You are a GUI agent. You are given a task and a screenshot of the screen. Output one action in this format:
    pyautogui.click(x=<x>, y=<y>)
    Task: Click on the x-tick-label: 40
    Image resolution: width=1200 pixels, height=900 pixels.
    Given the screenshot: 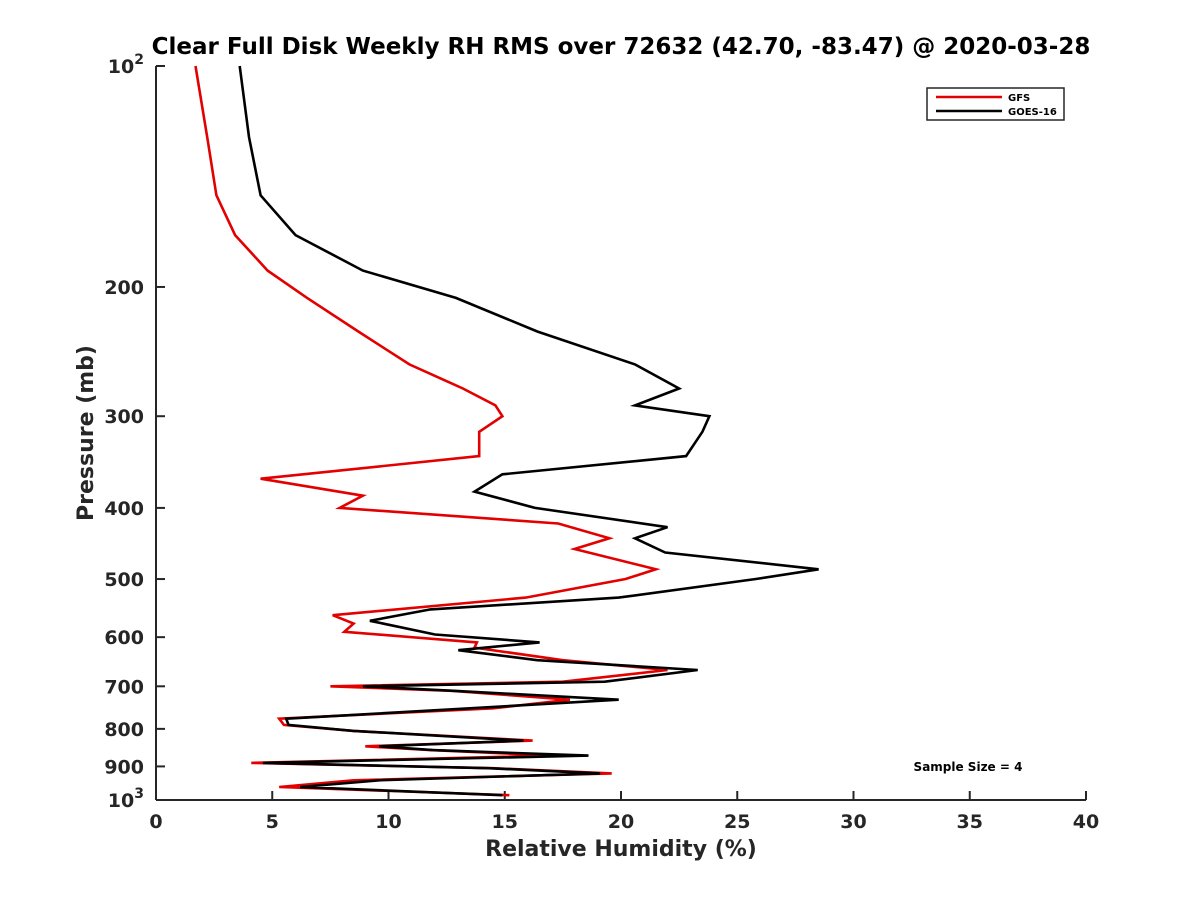 What is the action you would take?
    pyautogui.click(x=1086, y=822)
    